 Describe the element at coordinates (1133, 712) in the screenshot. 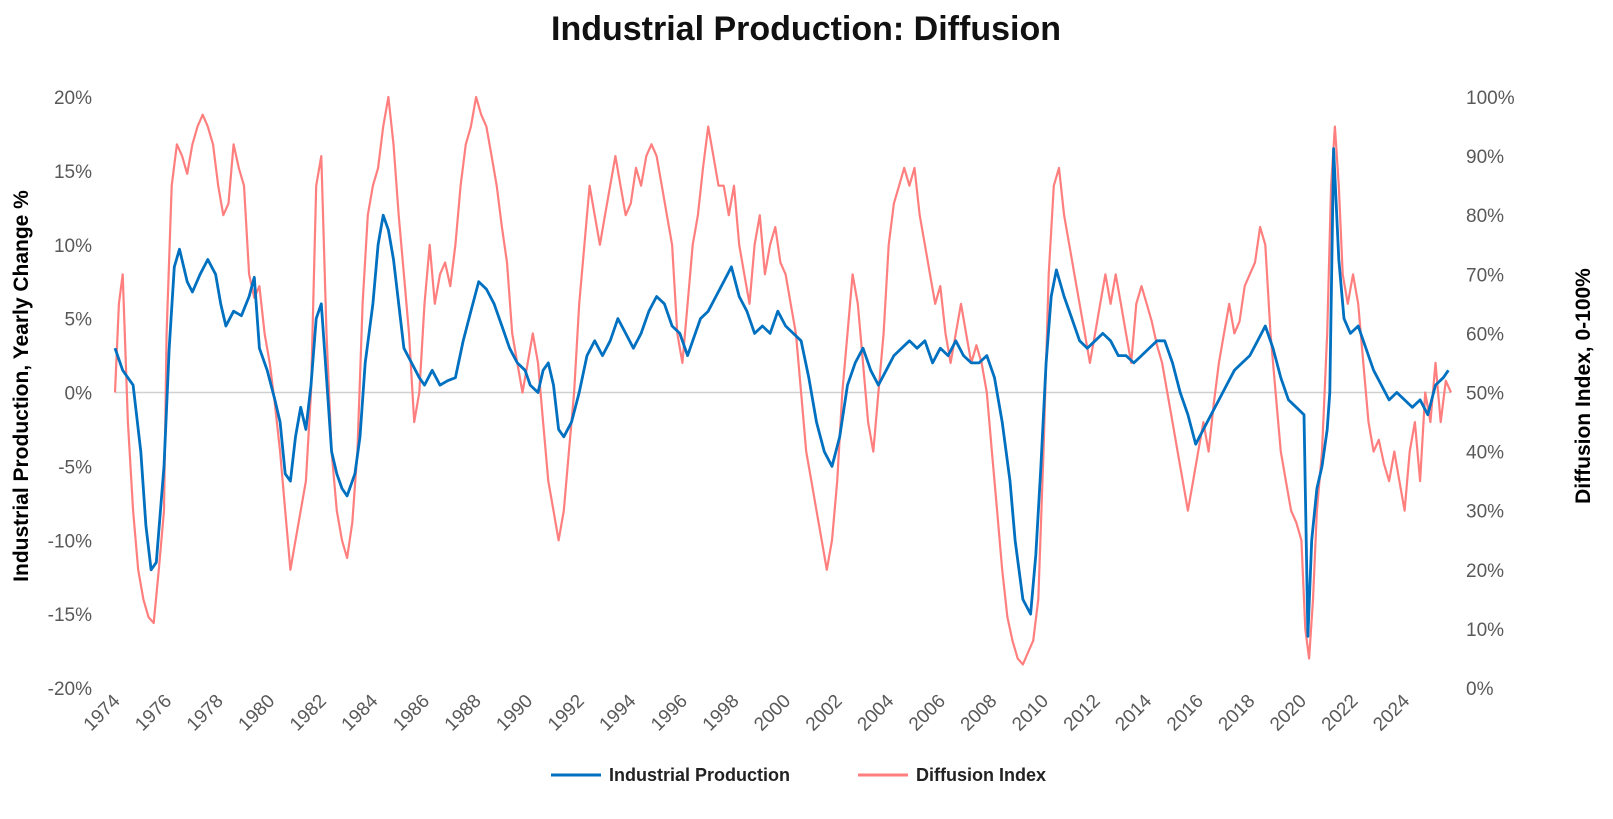

I see `x-tick-label: 2014` at that location.